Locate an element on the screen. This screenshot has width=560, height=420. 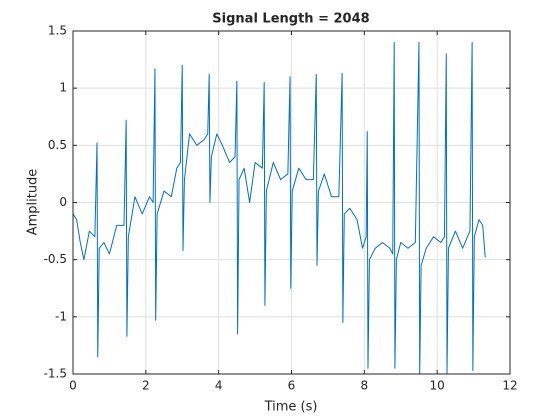
x-tick-label: 4 is located at coordinates (219, 386).